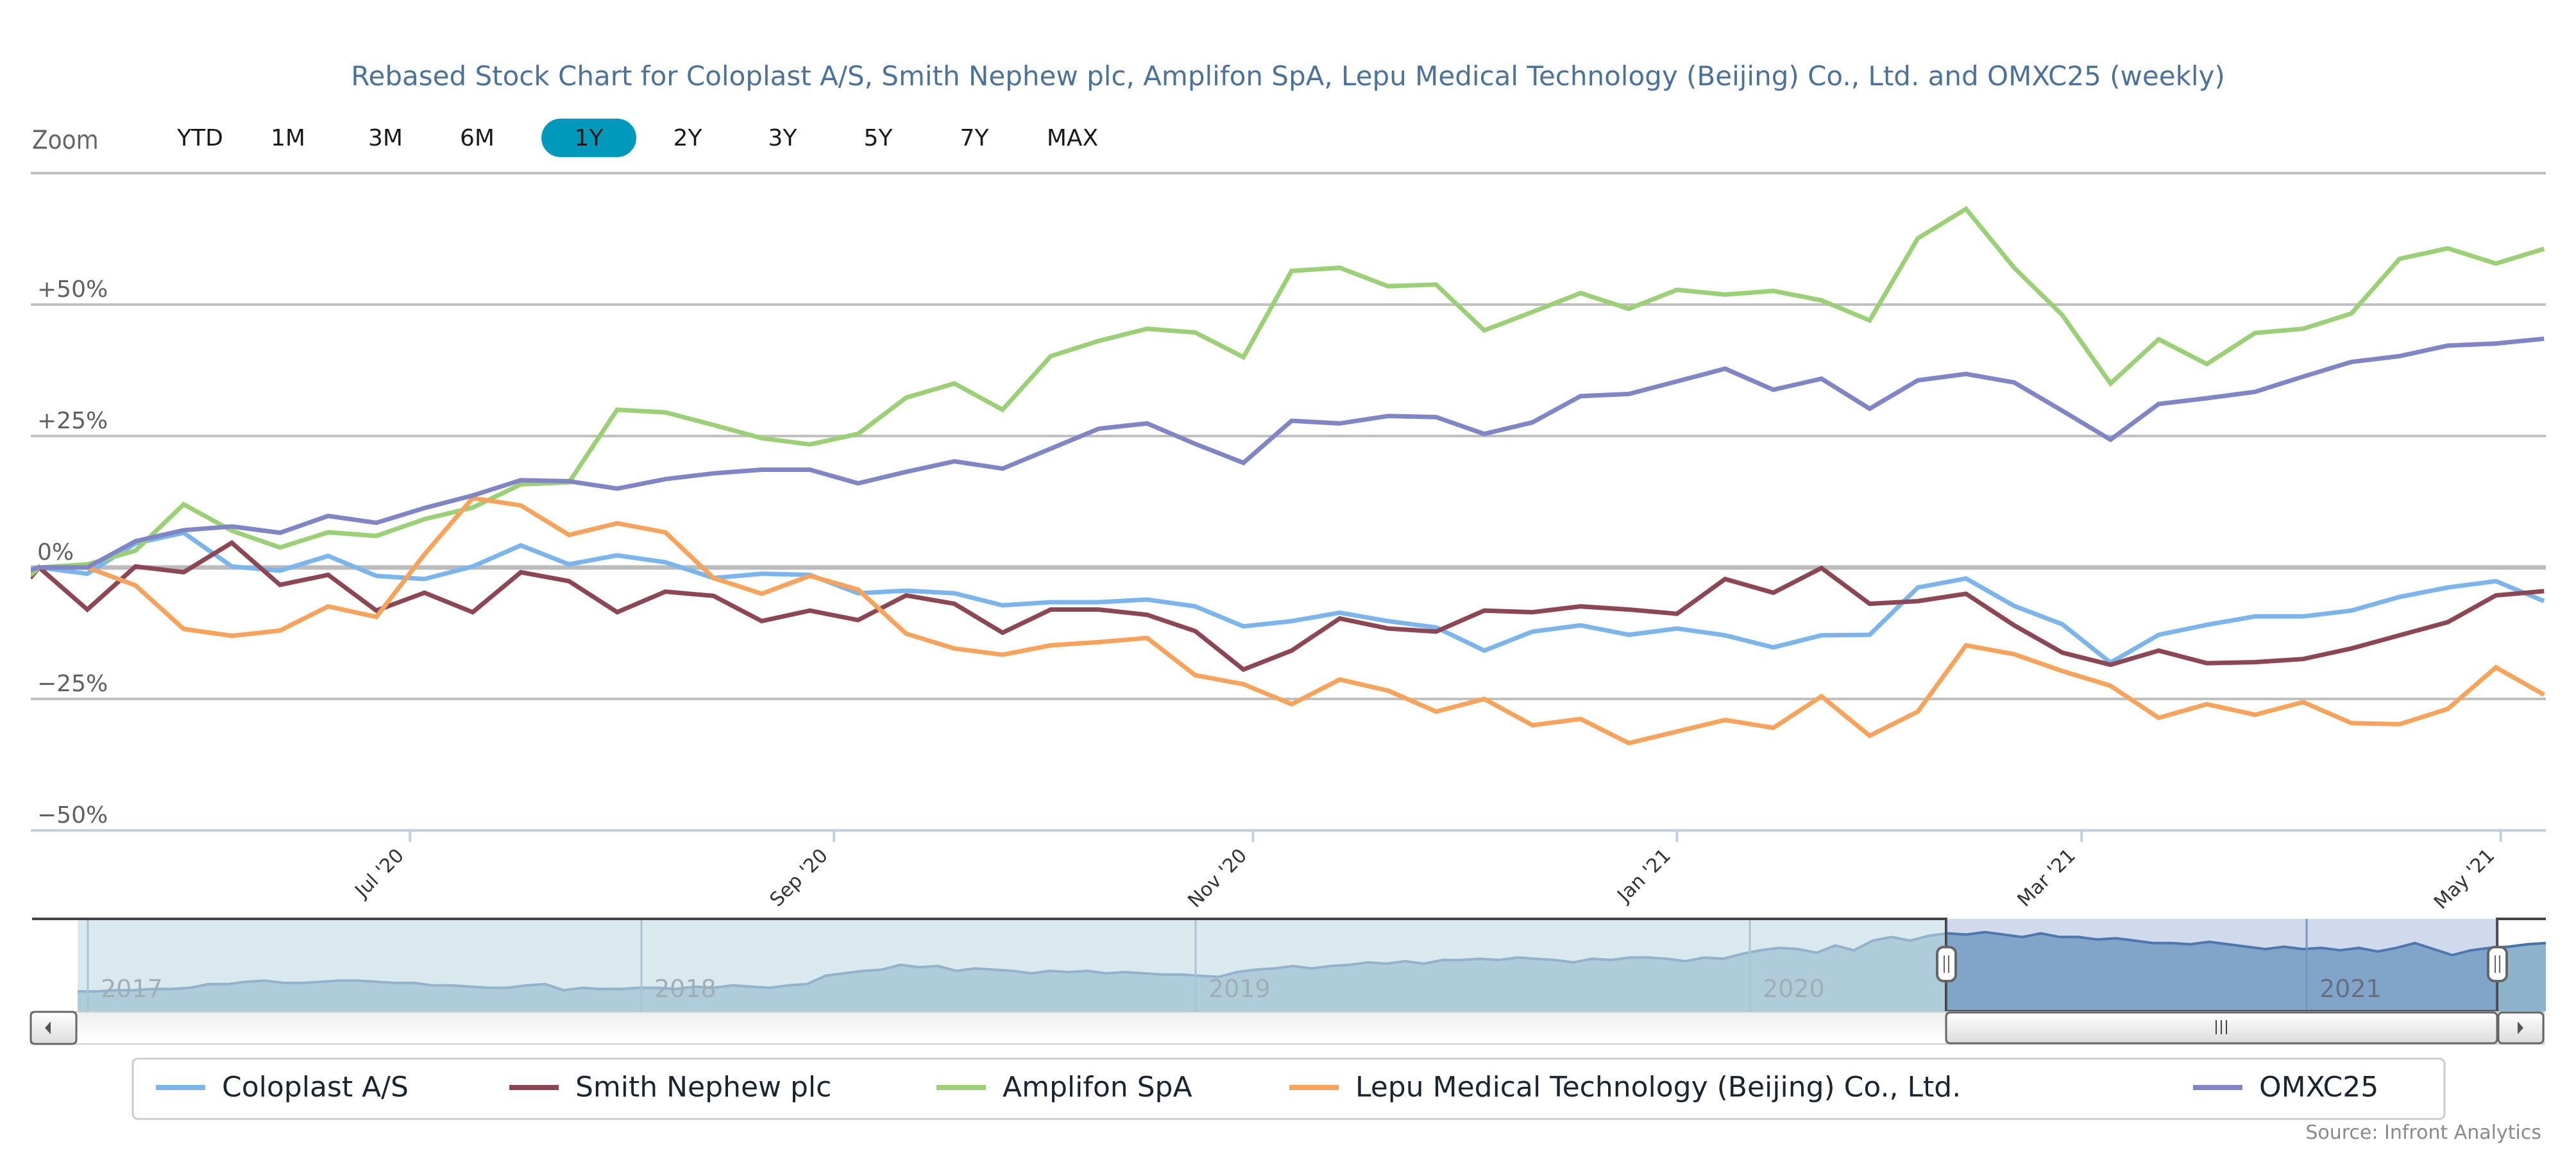 This screenshot has height=1151, width=2576. Describe the element at coordinates (2350, 989) in the screenshot. I see `navigator-year-label: 2021` at that location.